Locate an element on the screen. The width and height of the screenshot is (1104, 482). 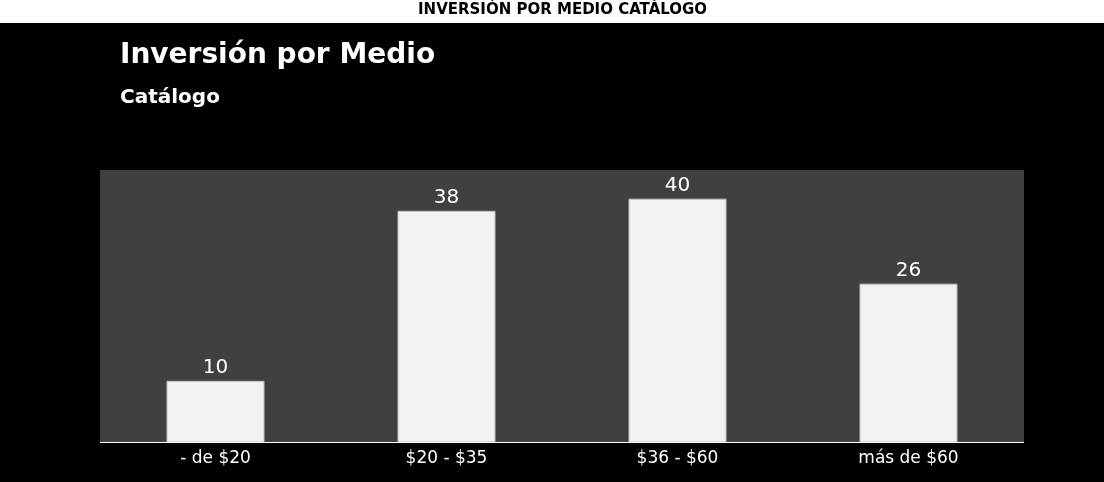
data-label: 38 is located at coordinates (446, 196).